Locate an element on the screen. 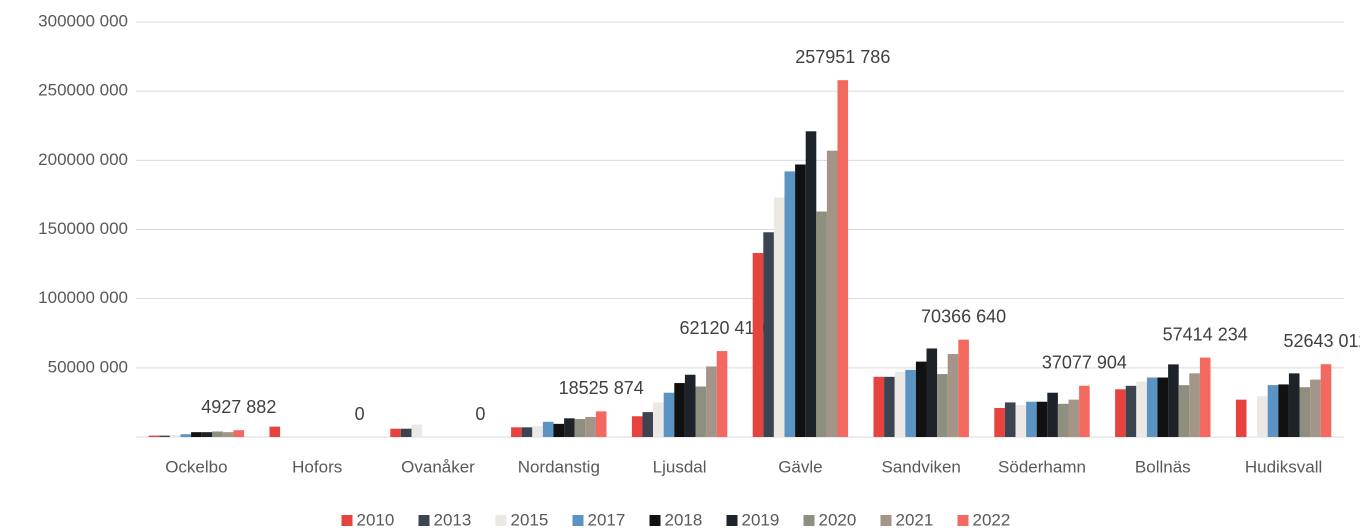  y-tick-label: 50000 000 is located at coordinates (88, 366).